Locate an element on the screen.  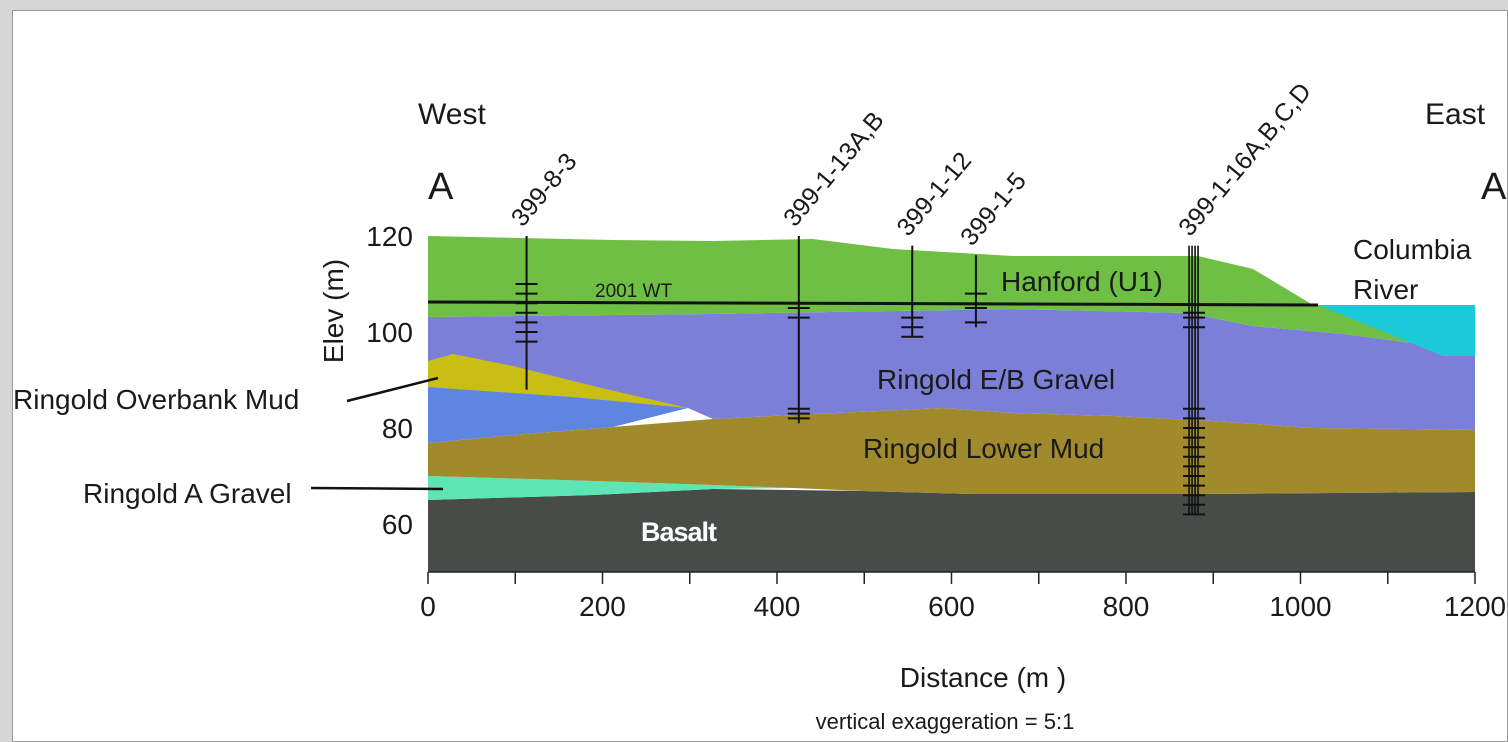
well-label: 399-8-3 is located at coordinates (544, 190).